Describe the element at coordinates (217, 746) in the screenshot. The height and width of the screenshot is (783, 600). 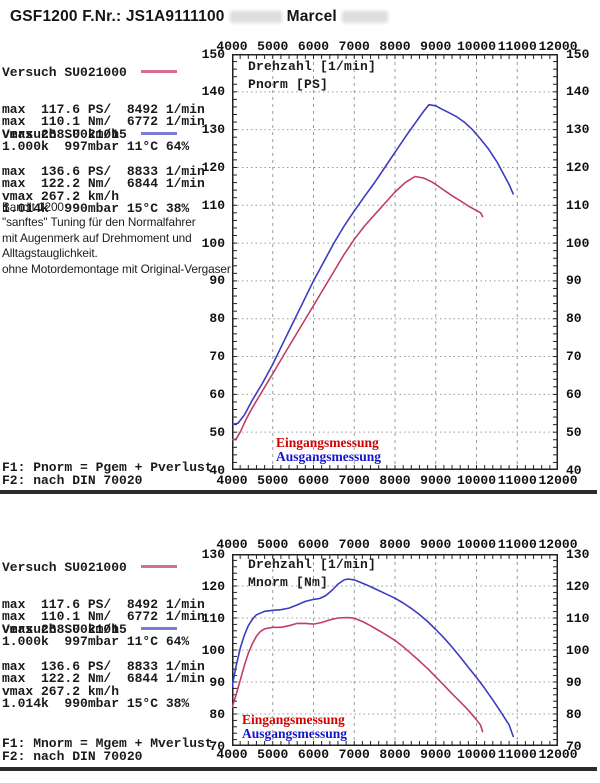
I see `y-axis-left-label: 70` at that location.